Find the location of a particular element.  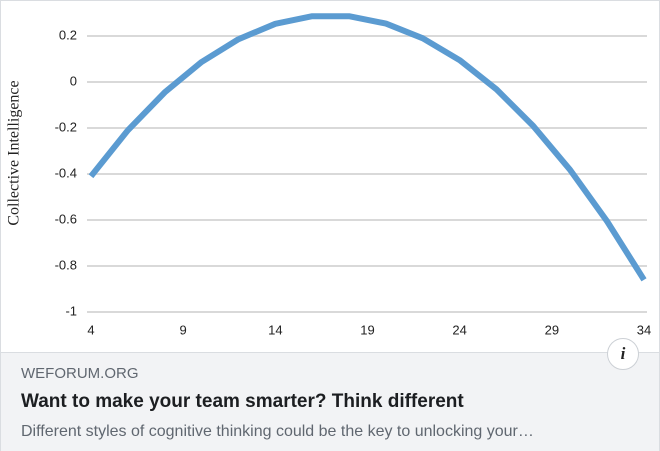

y-tick-label: -0.4 is located at coordinates (66, 172).